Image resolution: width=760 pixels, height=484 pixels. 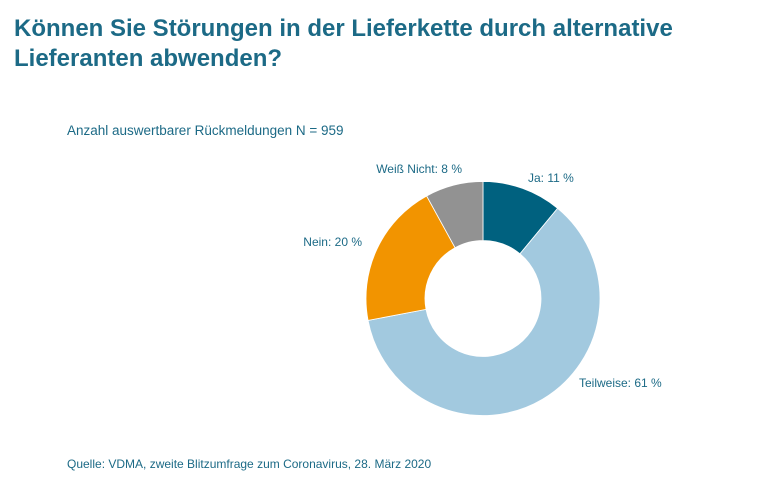 What do you see at coordinates (620, 383) in the screenshot?
I see `data-label: Teilweise: 61 %` at bounding box center [620, 383].